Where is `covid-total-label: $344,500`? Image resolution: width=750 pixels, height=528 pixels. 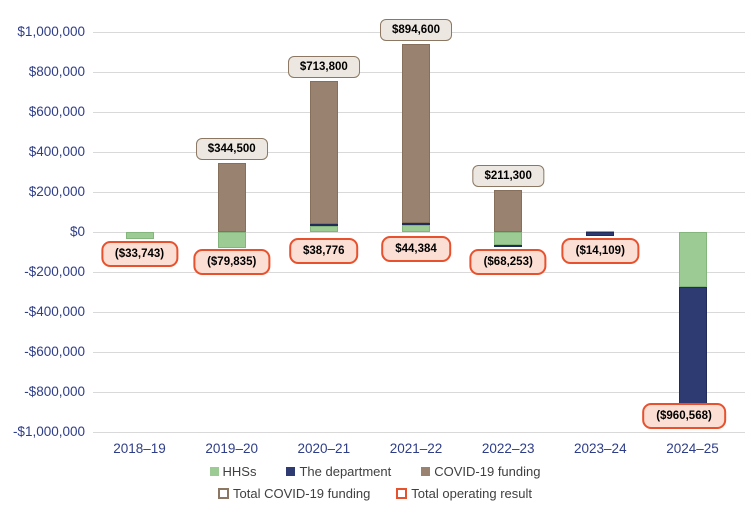 covid-total-label: $344,500 is located at coordinates (231, 149).